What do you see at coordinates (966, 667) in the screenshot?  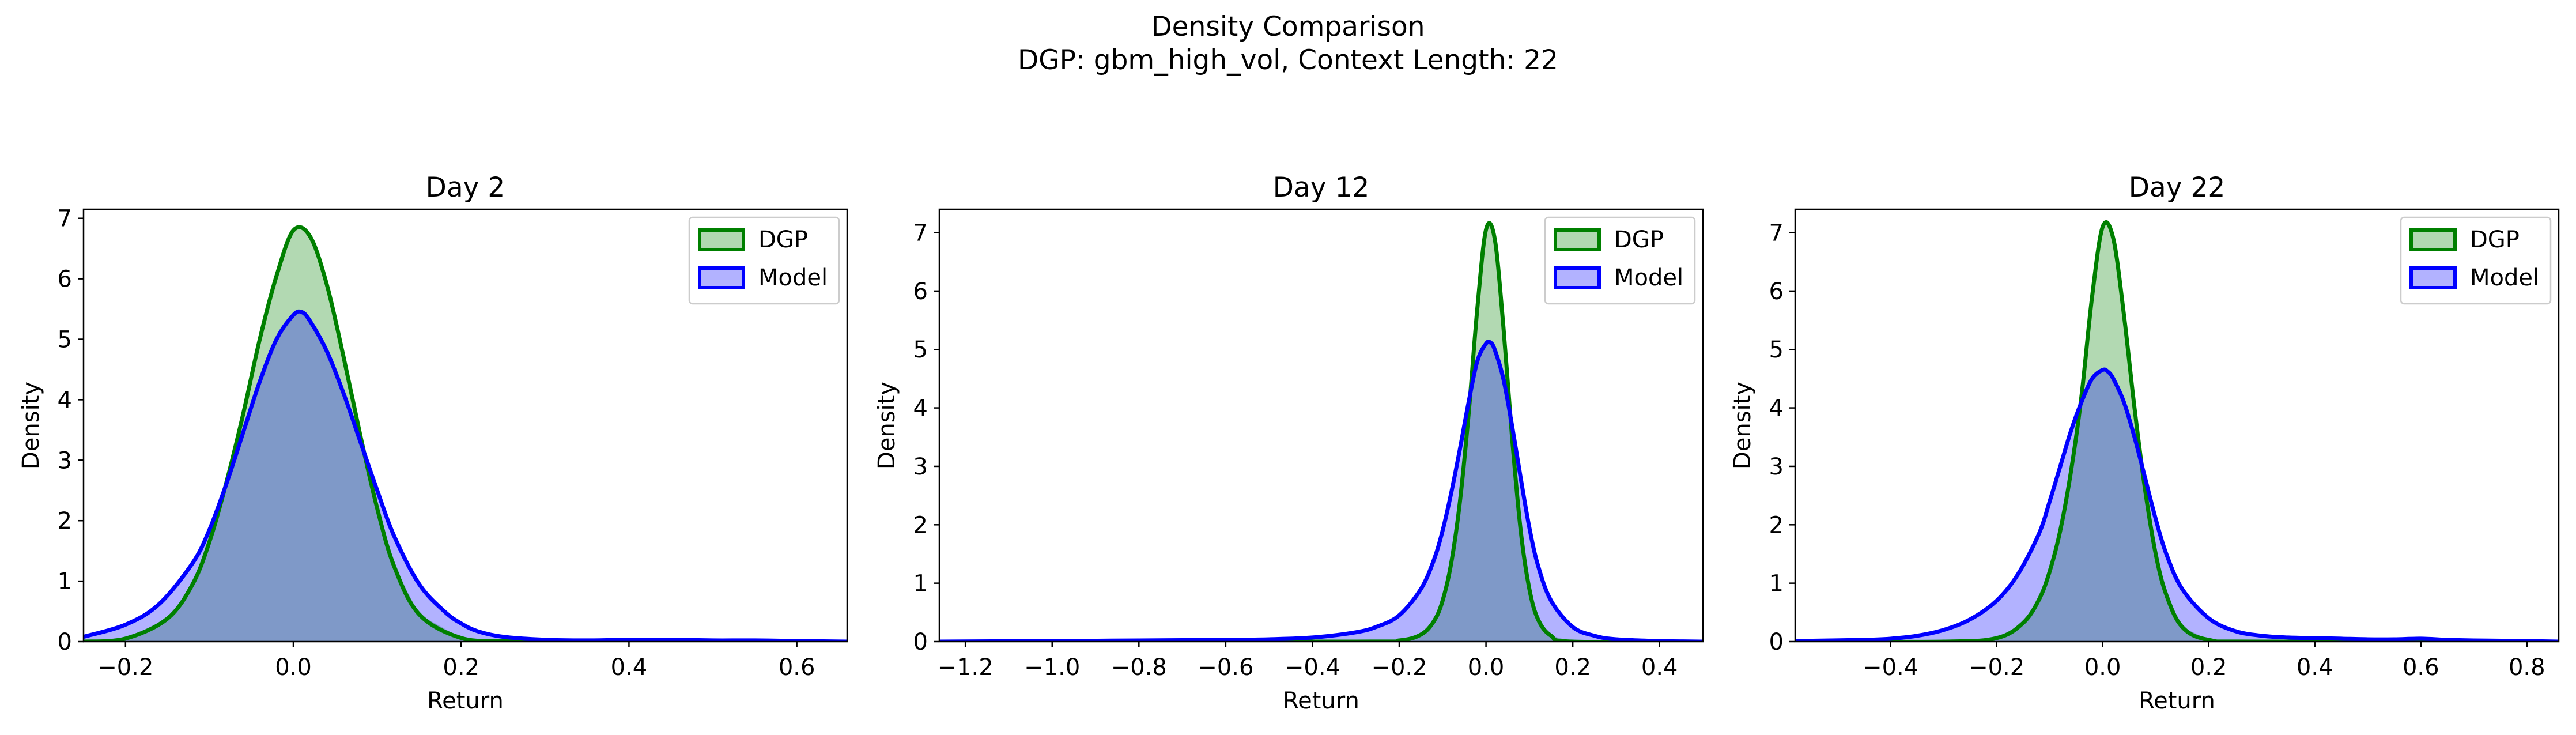 I see `x-tick-label: −1.2` at bounding box center [966, 667].